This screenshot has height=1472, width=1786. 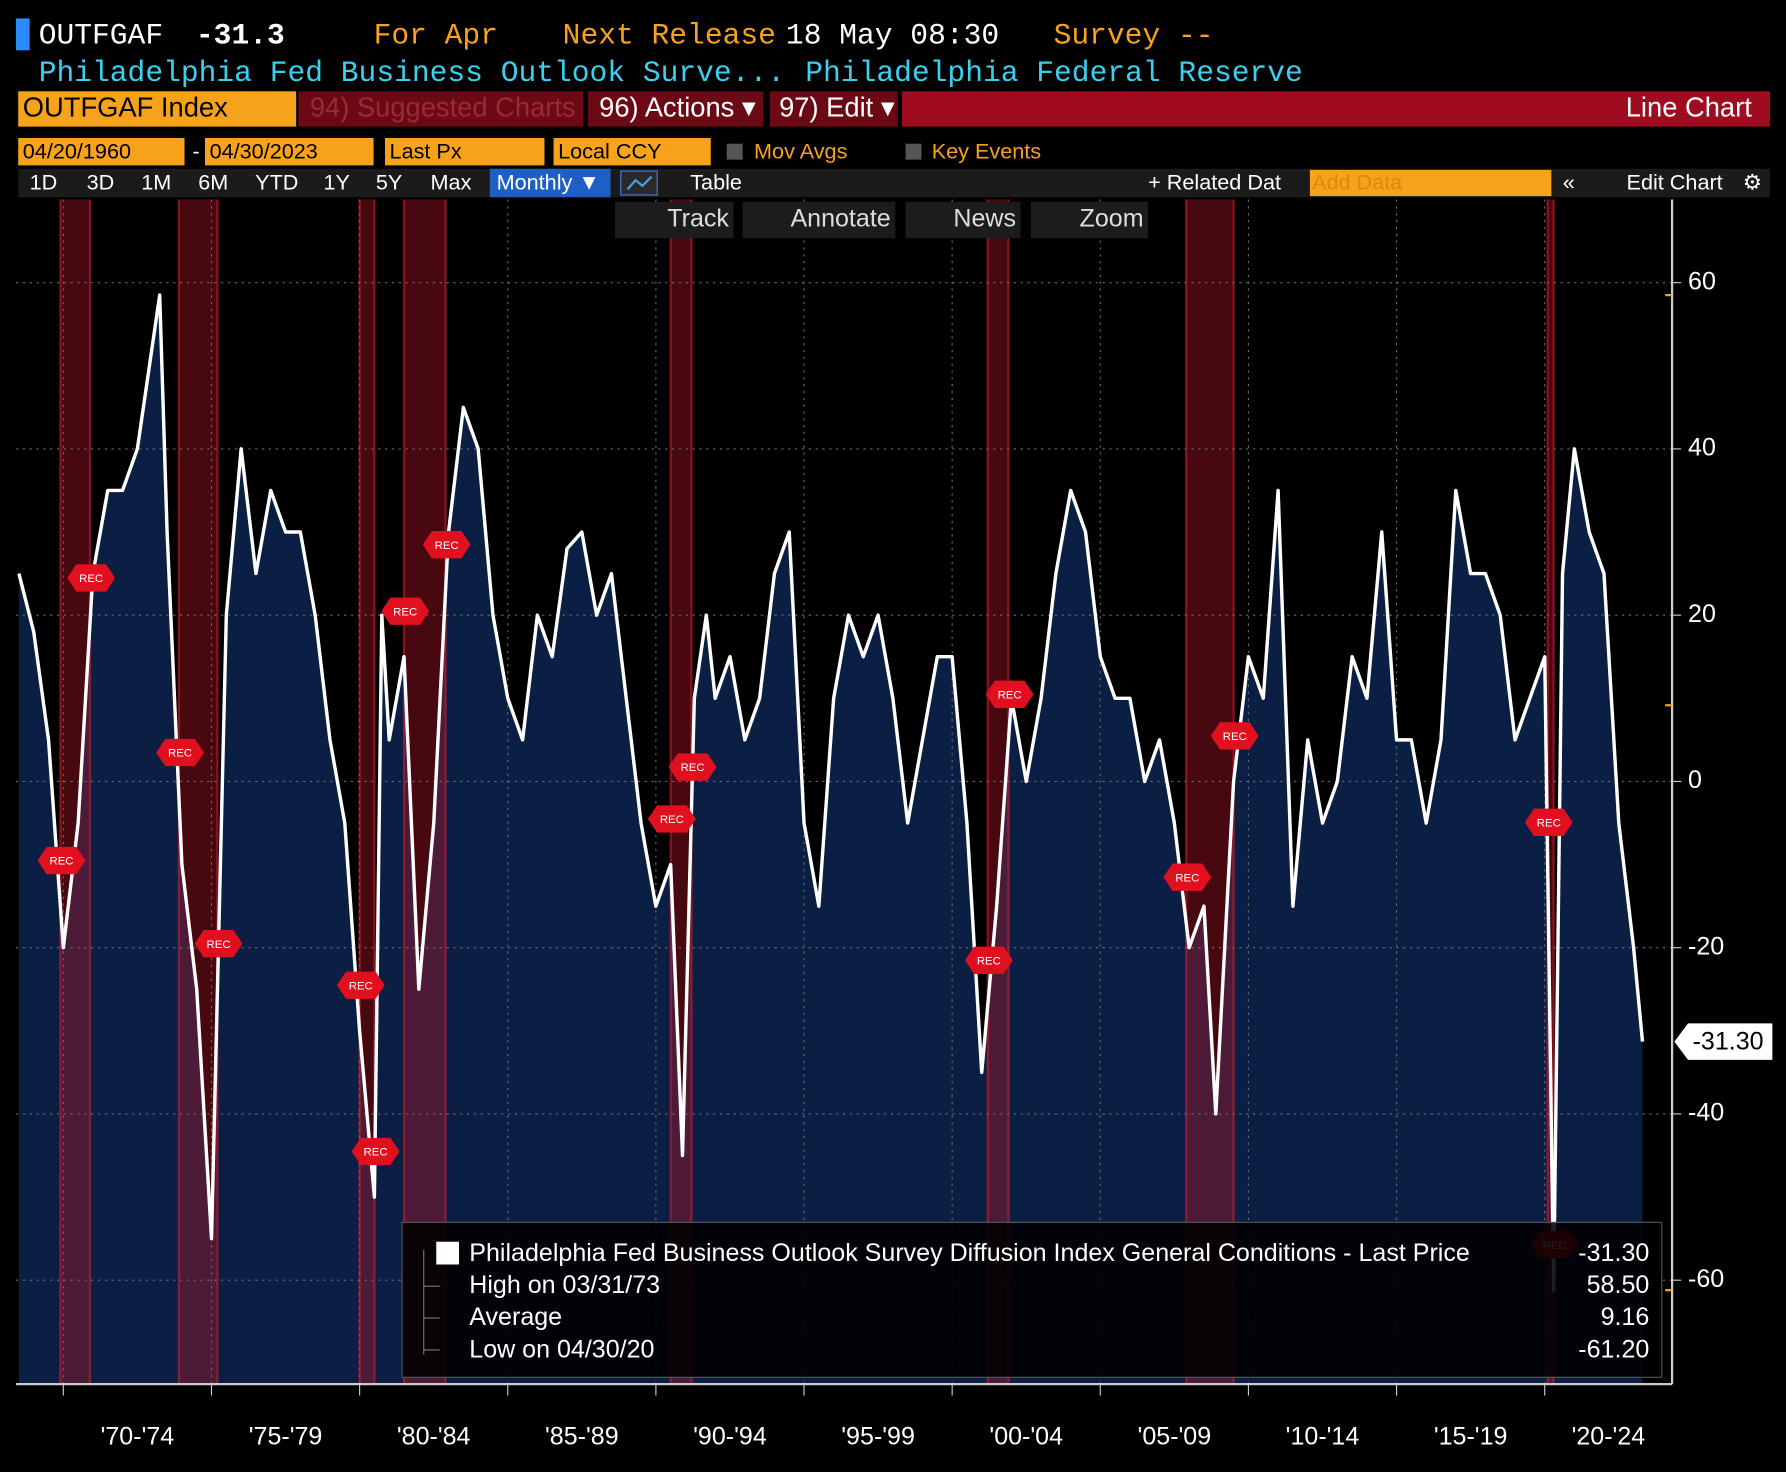 What do you see at coordinates (1625, 1317) in the screenshot?
I see `stat-value: 9.16` at bounding box center [1625, 1317].